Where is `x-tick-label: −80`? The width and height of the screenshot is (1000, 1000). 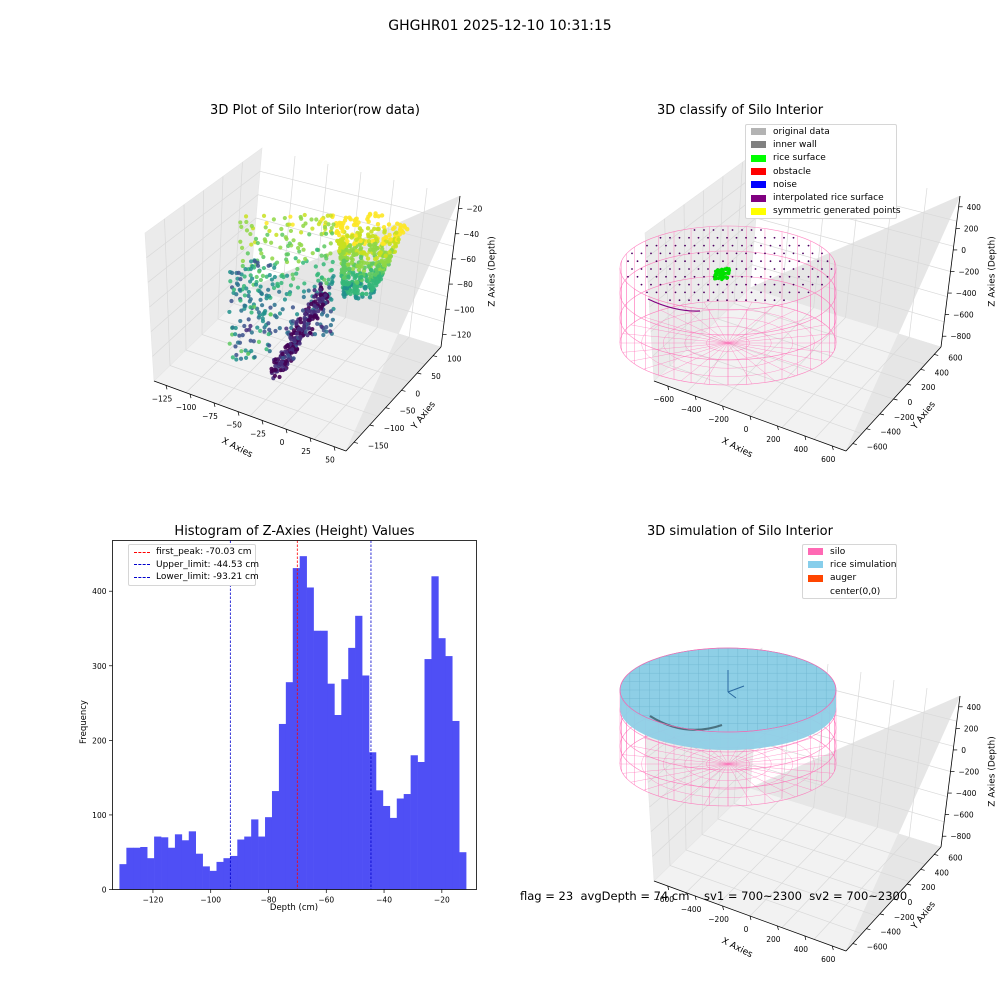 x-tick-label: −80 is located at coordinates (269, 900).